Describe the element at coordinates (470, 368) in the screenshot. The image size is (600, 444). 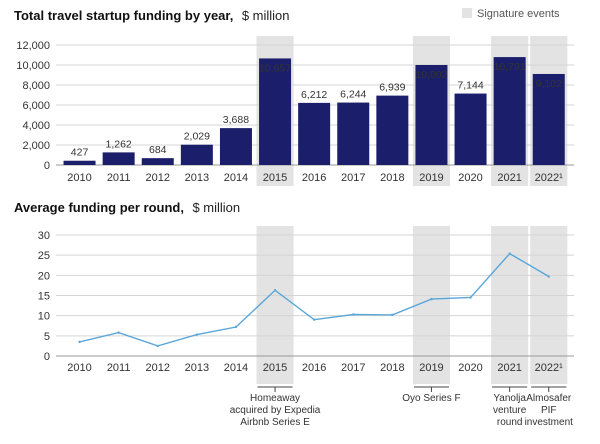
I see `line-x-tick-label: 2020` at that location.